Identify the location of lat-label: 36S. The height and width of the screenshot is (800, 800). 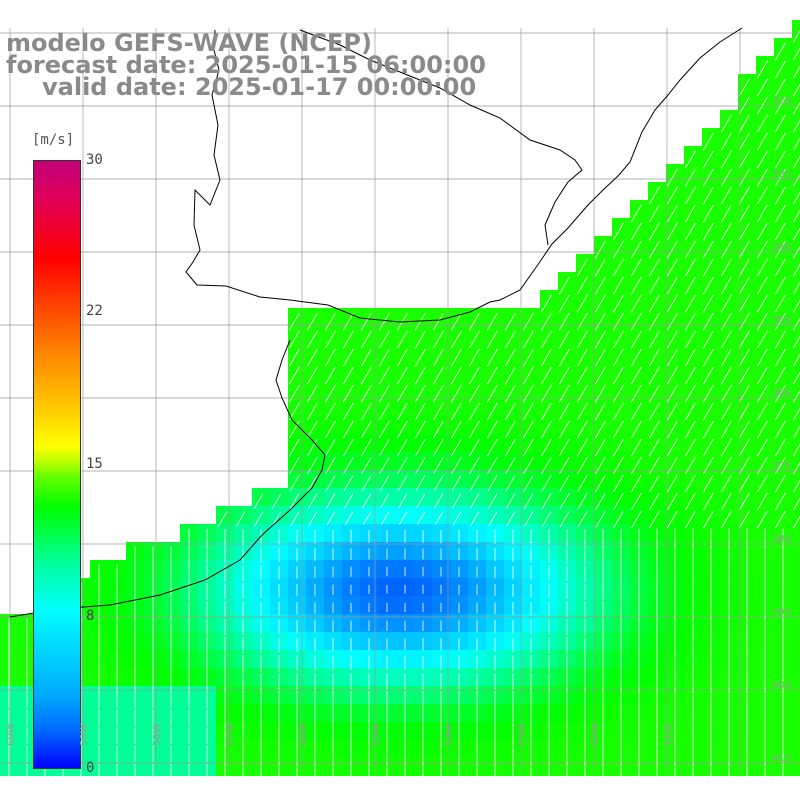
(782, 393).